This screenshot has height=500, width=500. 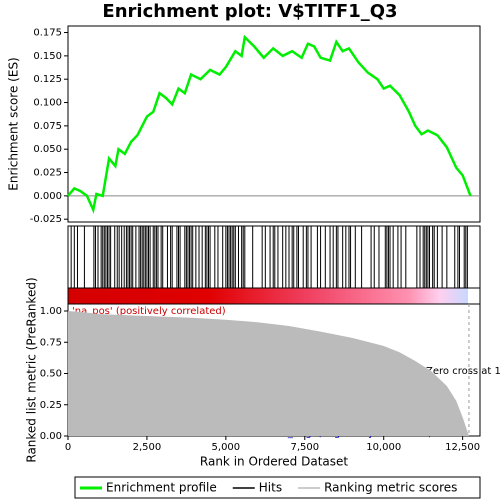 I want to click on x-tick-label: 0, so click(x=68, y=447).